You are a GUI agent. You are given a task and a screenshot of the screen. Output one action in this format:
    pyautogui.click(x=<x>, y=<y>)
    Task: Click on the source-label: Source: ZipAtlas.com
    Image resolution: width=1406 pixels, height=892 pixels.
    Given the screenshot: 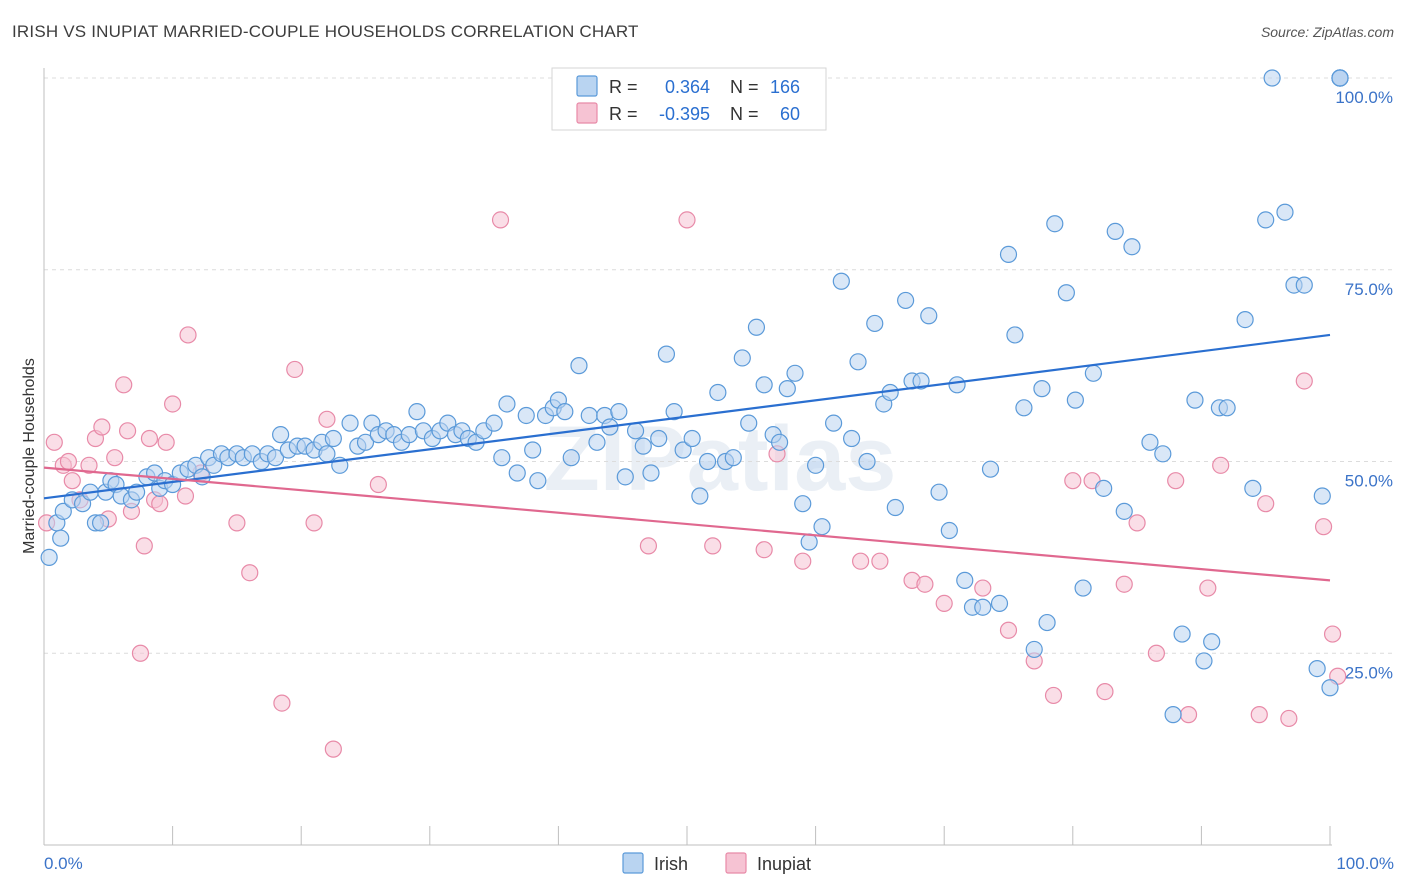 What is the action you would take?
    pyautogui.click(x=1327, y=32)
    